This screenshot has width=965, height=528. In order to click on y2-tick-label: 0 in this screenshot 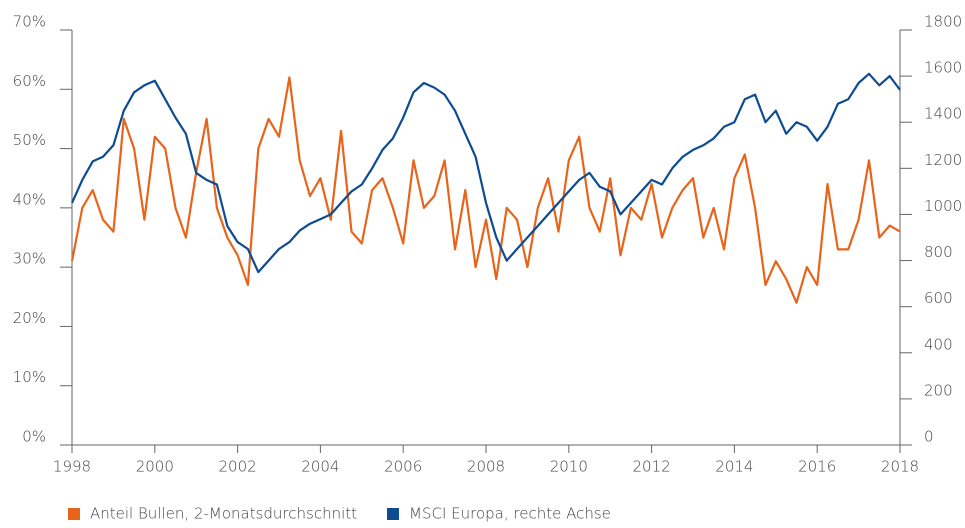, I will do `click(929, 437)`.